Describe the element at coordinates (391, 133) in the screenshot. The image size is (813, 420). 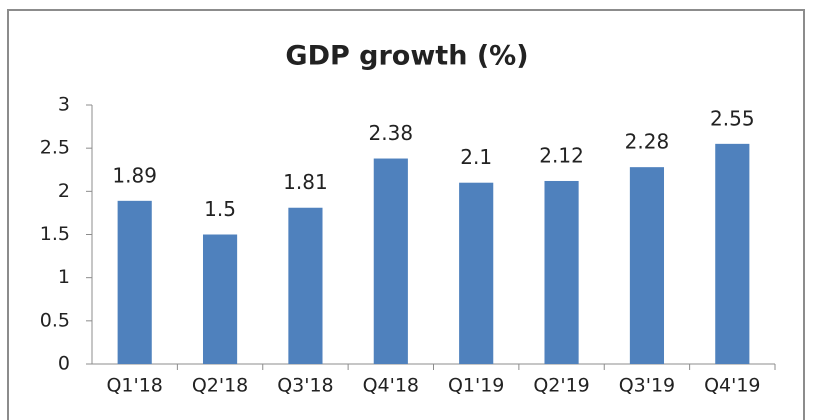
I see `value-label: 2.38` at that location.